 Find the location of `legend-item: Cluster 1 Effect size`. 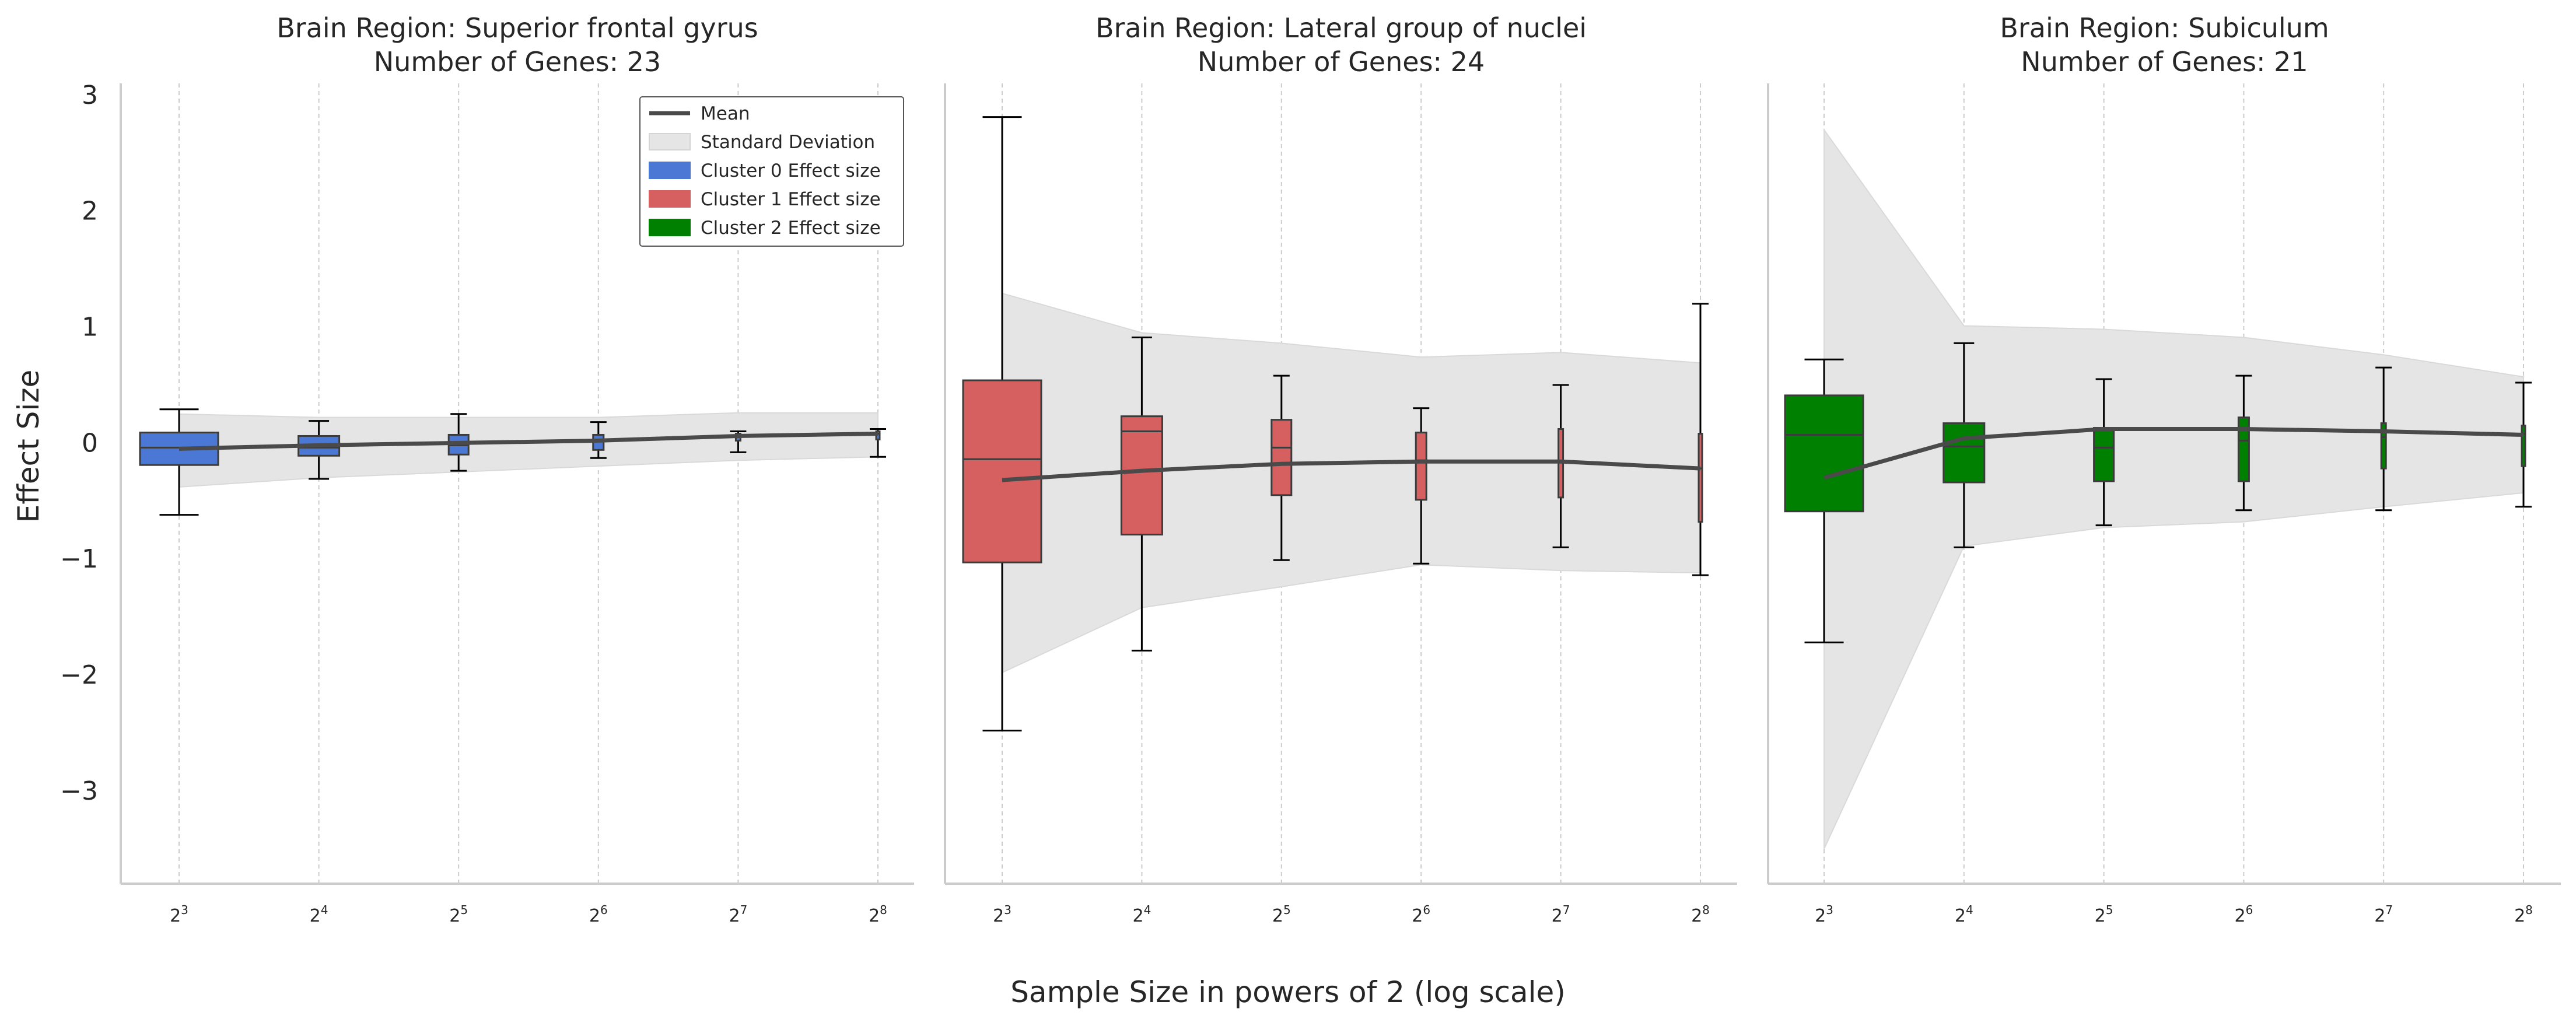

legend-item: Cluster 1 Effect size is located at coordinates (765, 199).